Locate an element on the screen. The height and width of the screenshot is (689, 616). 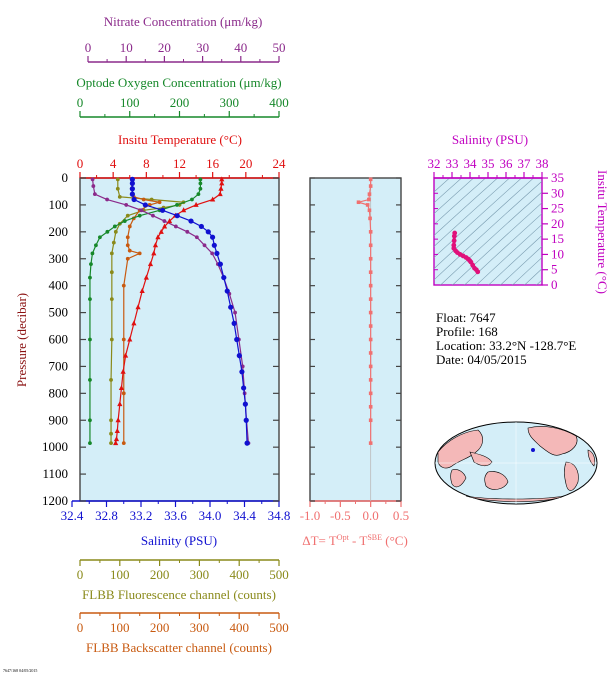
salinity-tick-label: 34.0 is located at coordinates (210, 515).